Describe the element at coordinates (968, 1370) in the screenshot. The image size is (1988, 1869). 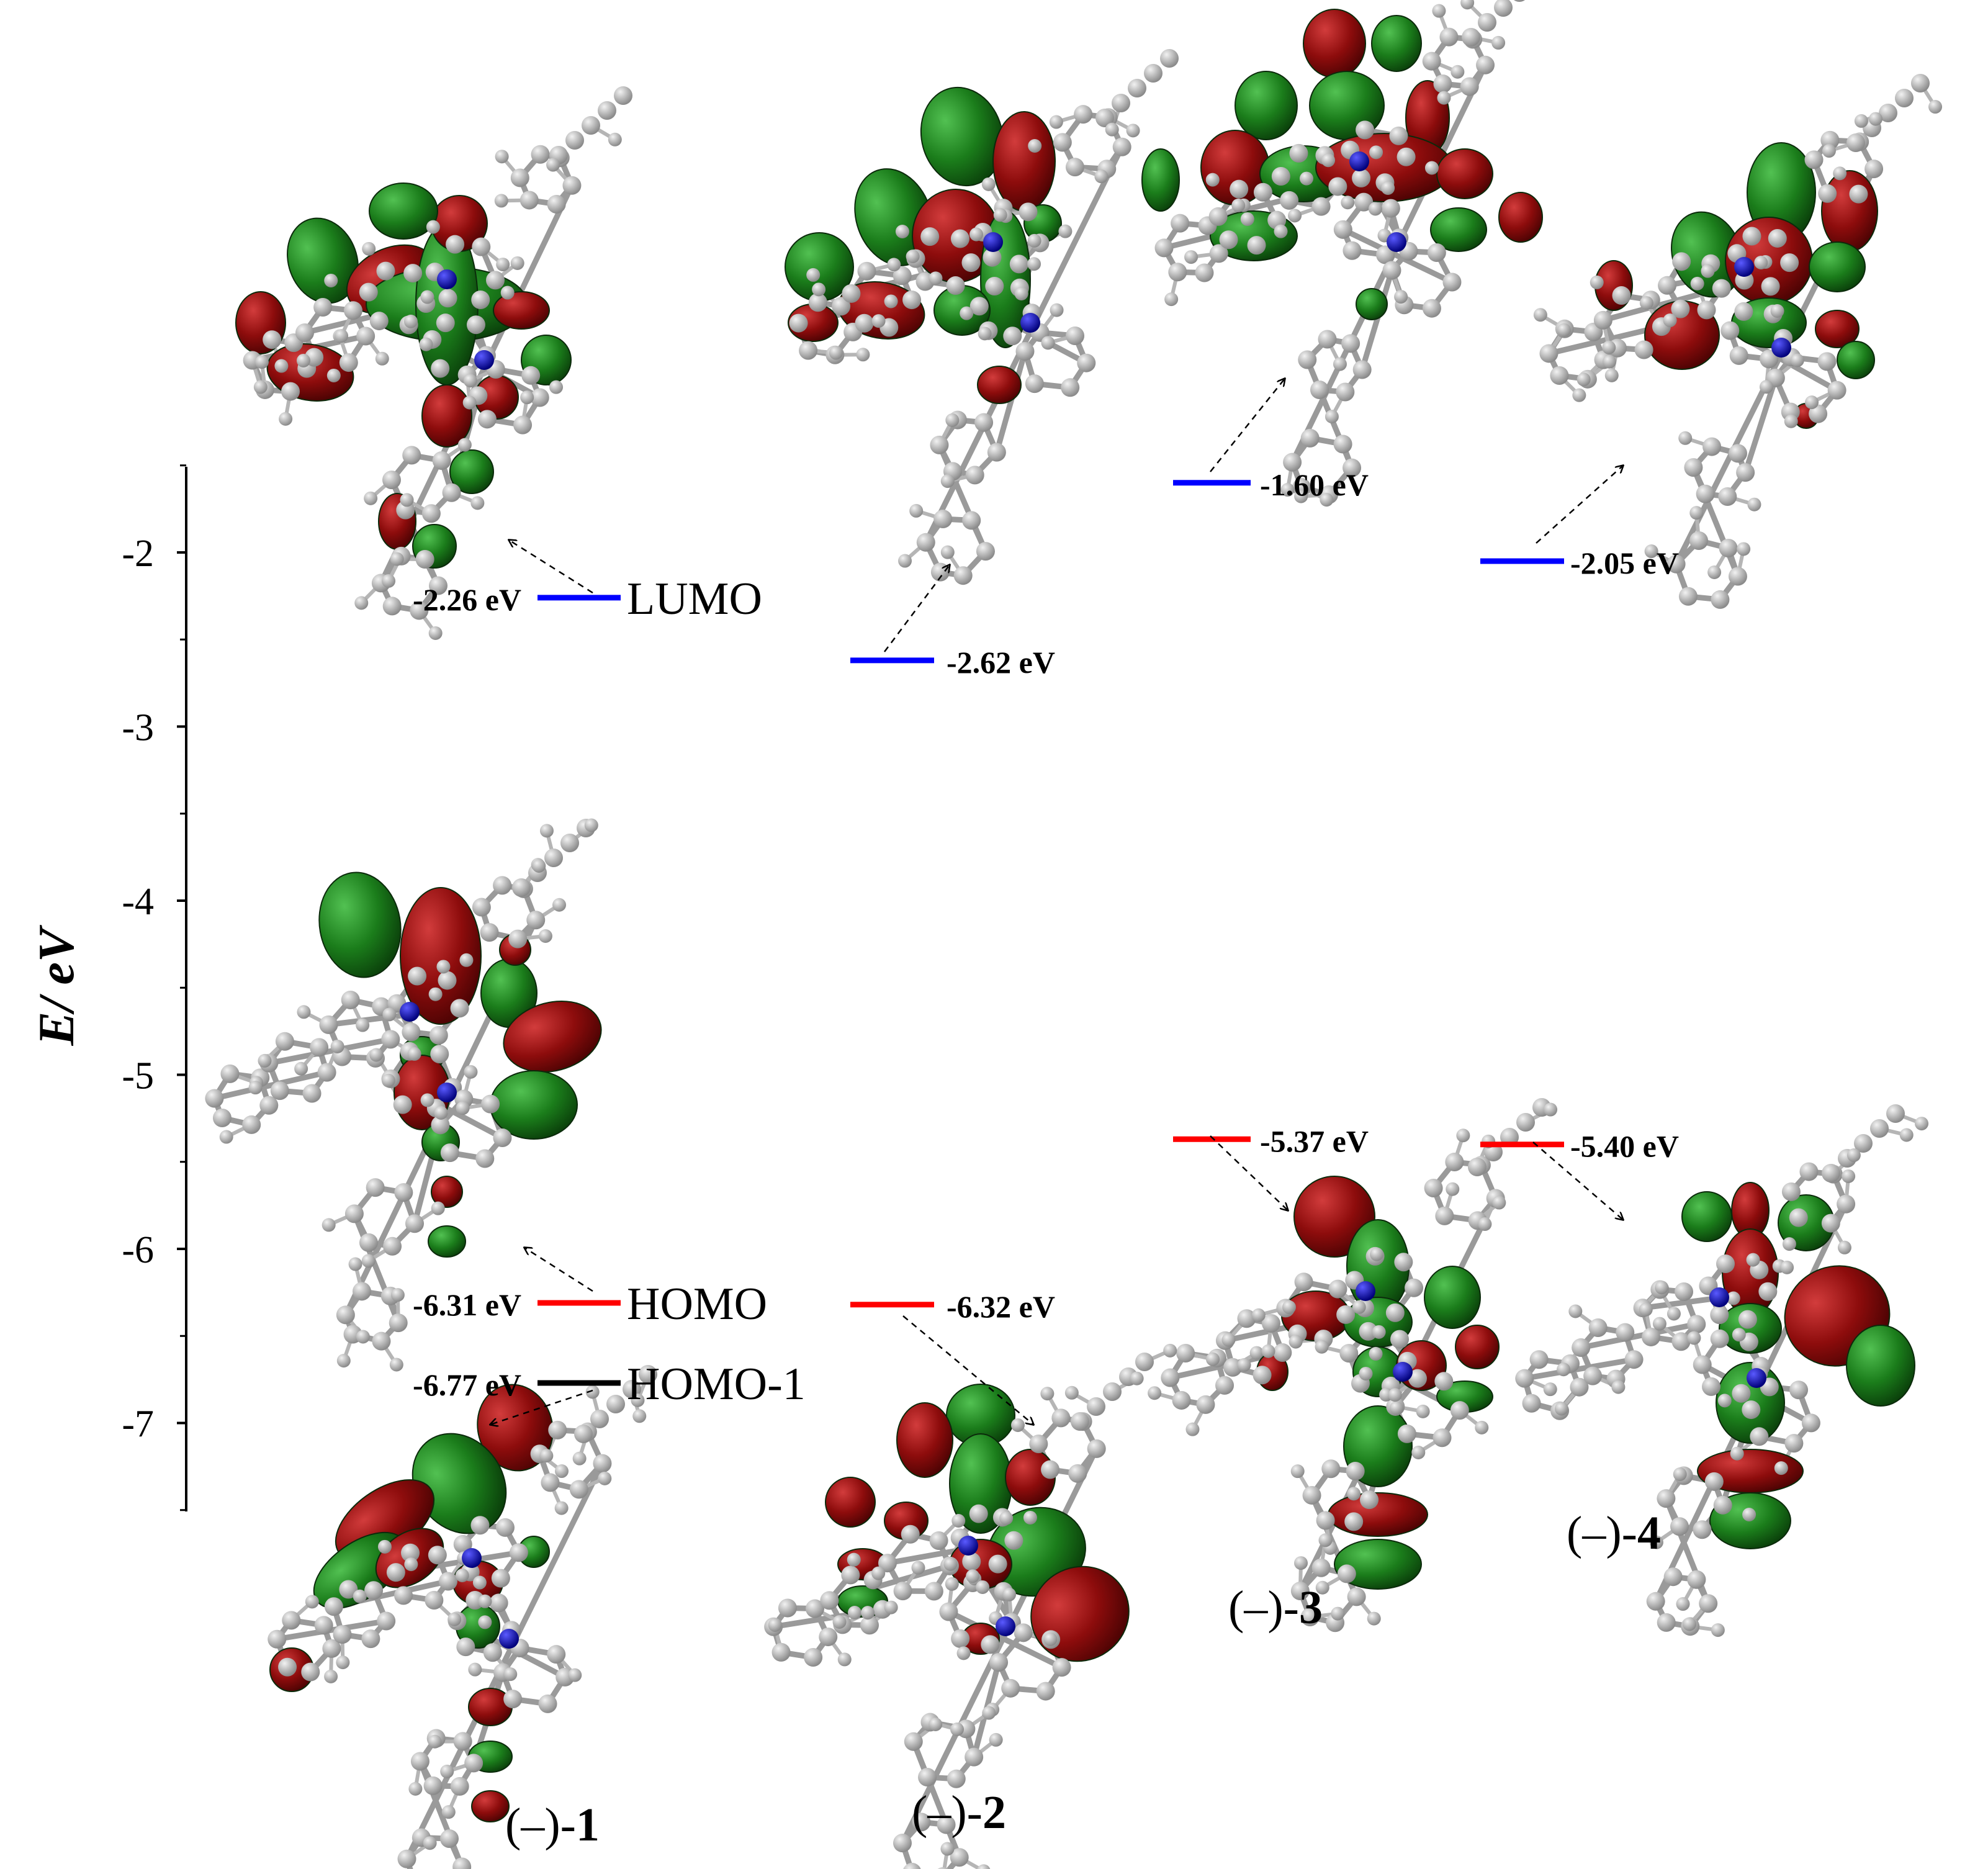
I see `orbital-arrow` at that location.